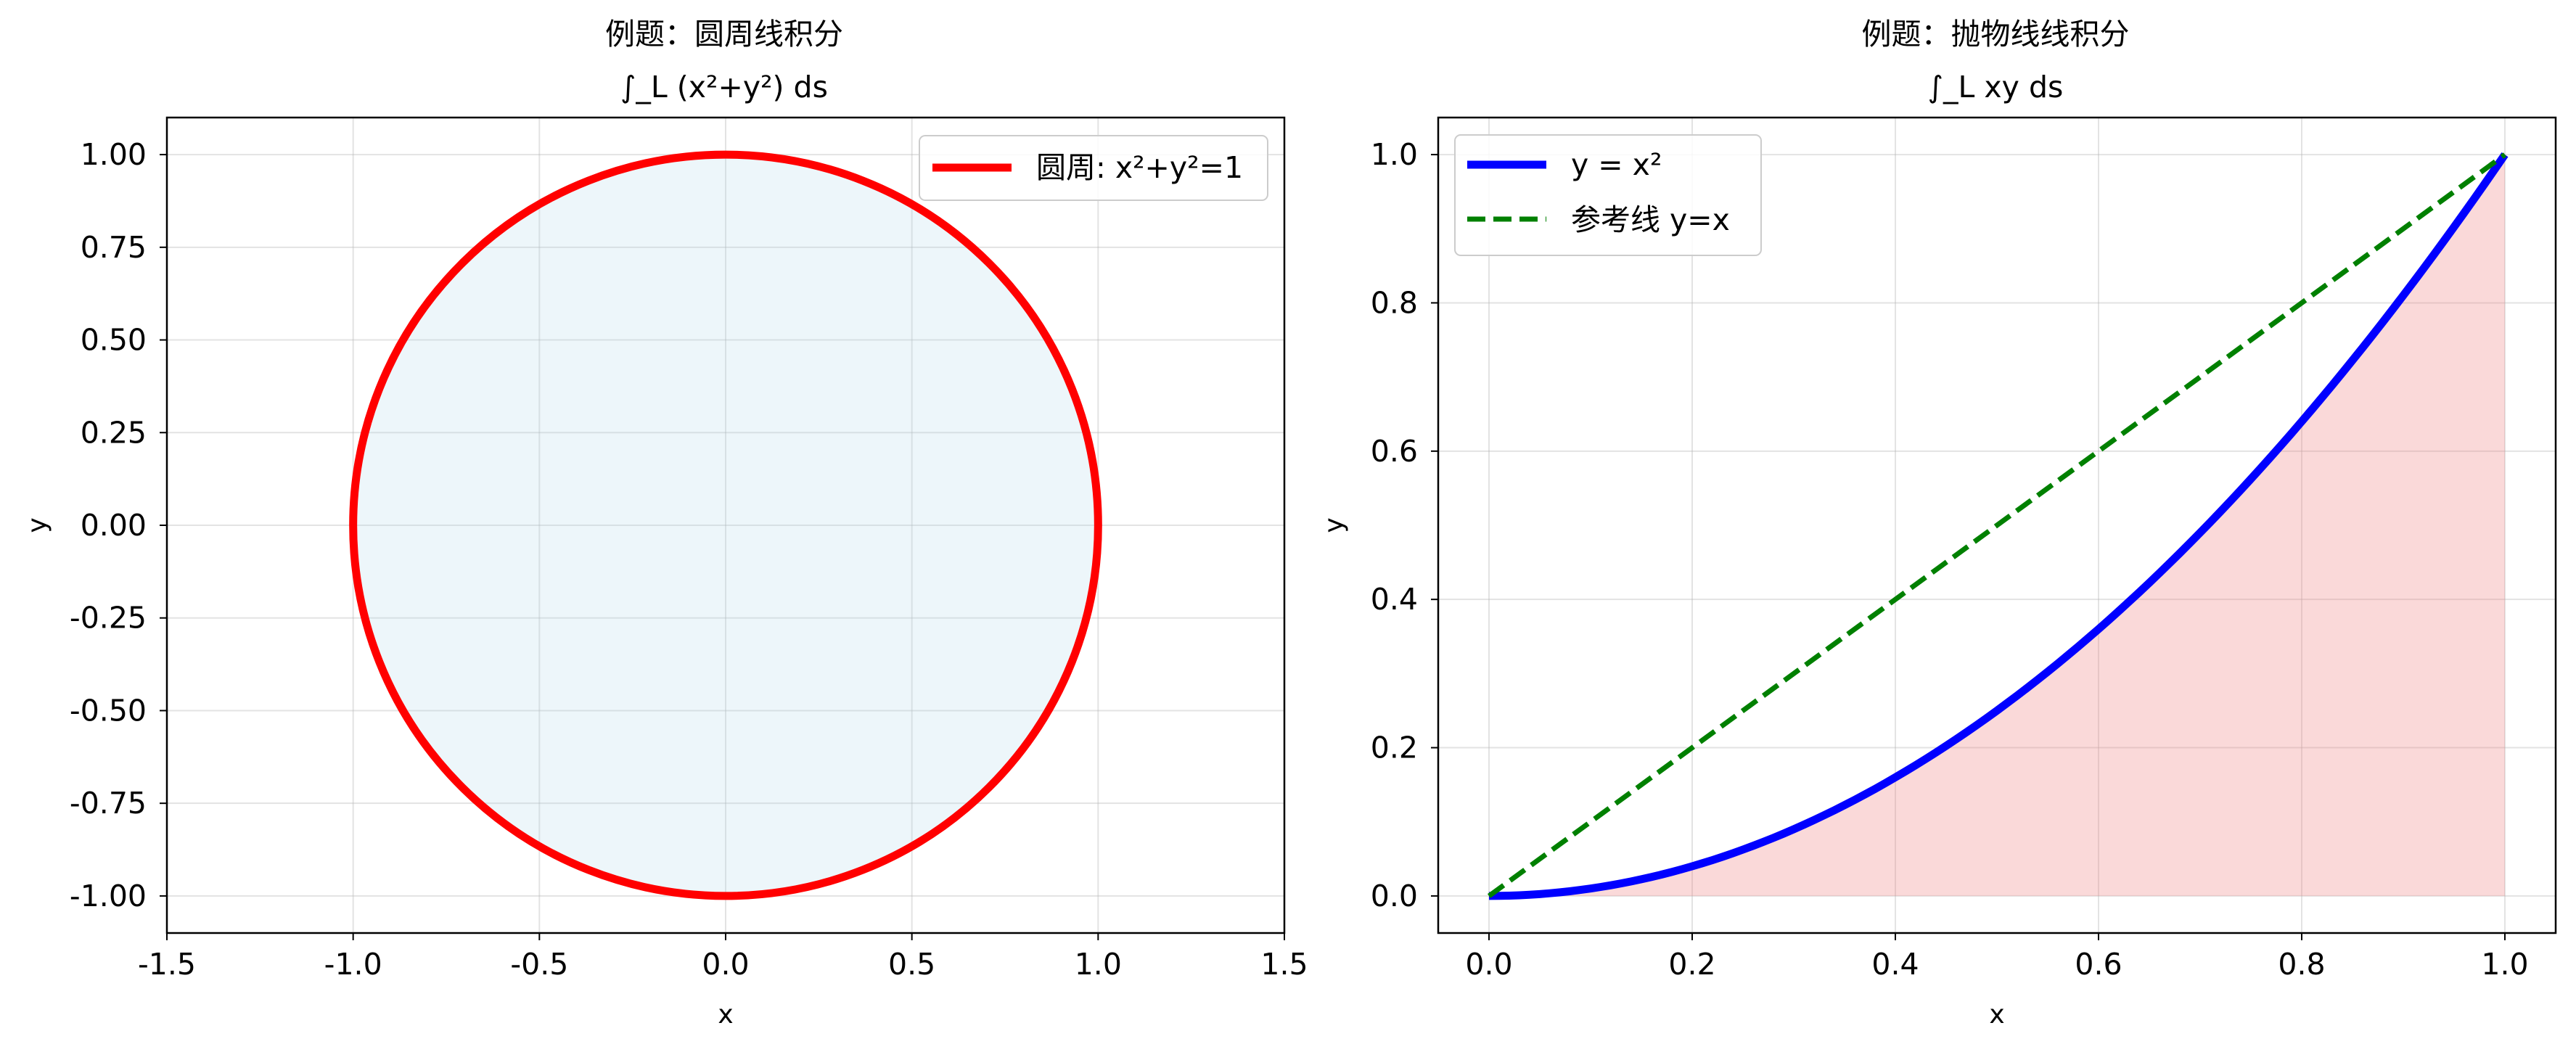  Describe the element at coordinates (108, 896) in the screenshot. I see `y-tick-label: -1.00` at that location.